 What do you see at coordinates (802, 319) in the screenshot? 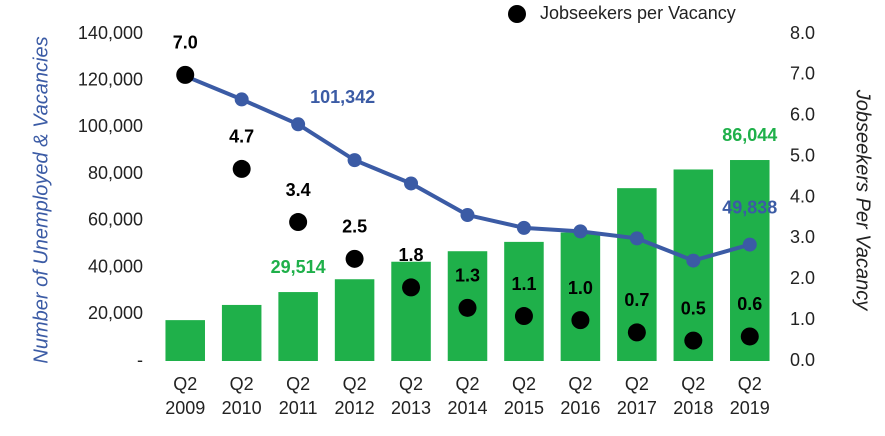
I see `y2-tick-label: 1.0` at bounding box center [802, 319].